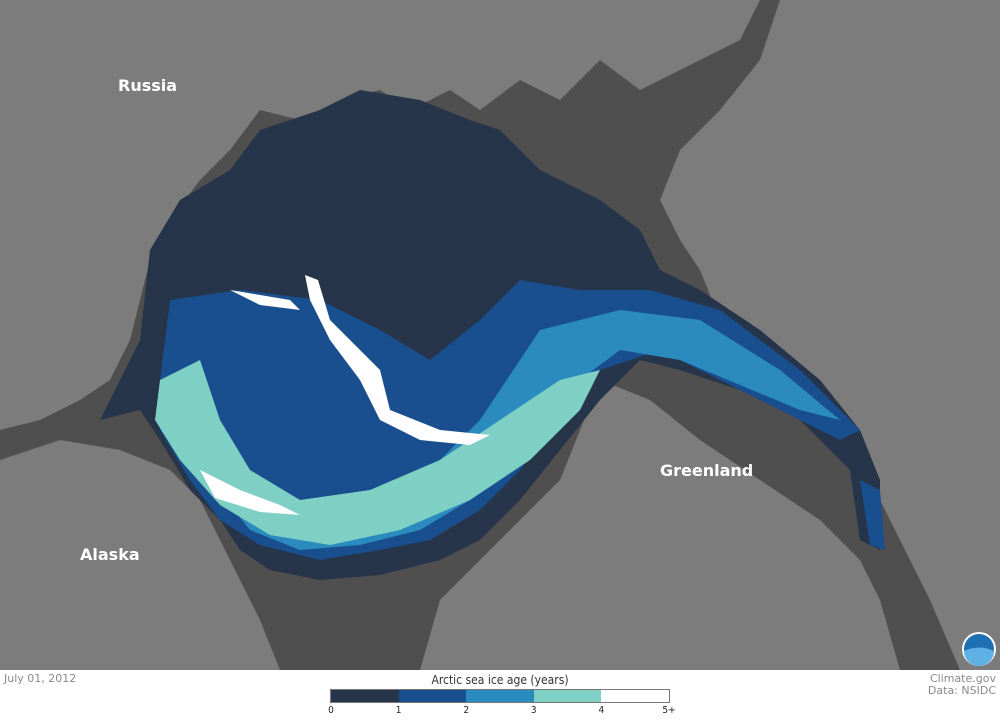  Describe the element at coordinates (961, 690) in the screenshot. I see `credit-data: Data: NSIDC` at that location.